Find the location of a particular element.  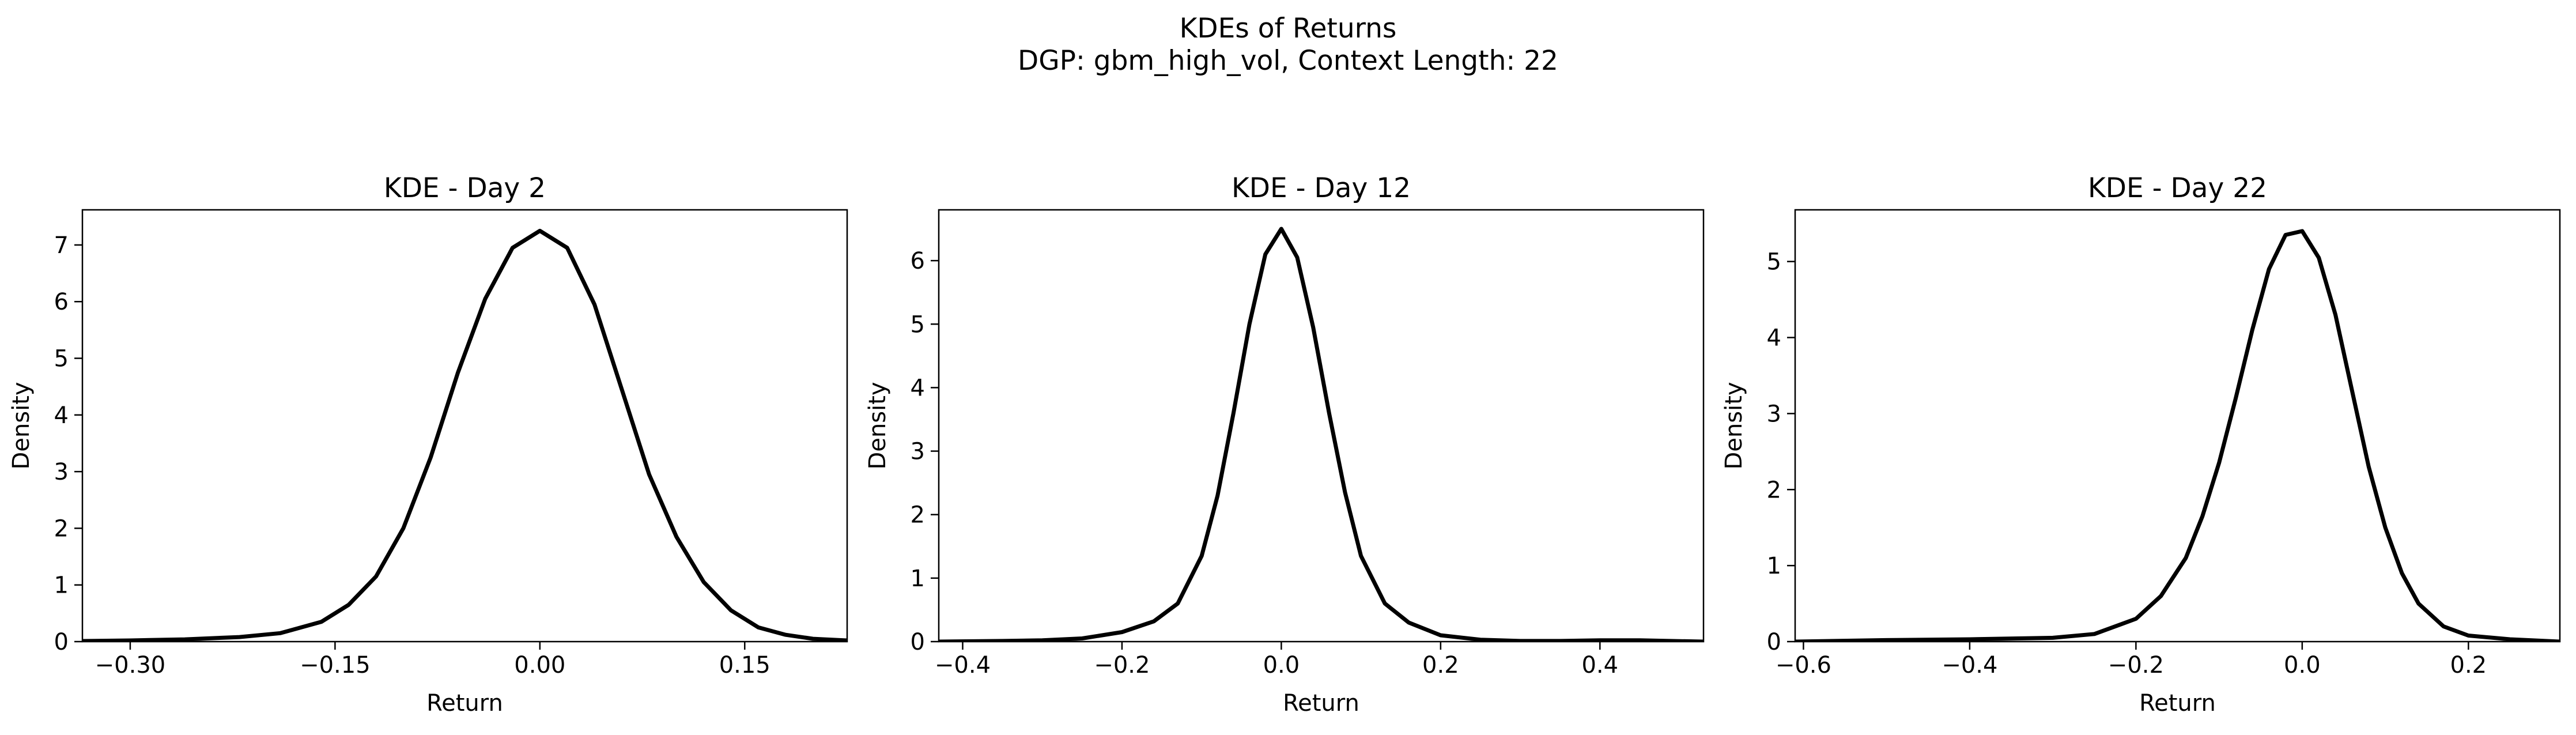

panel-title: KDE - Day 2 is located at coordinates (465, 188).